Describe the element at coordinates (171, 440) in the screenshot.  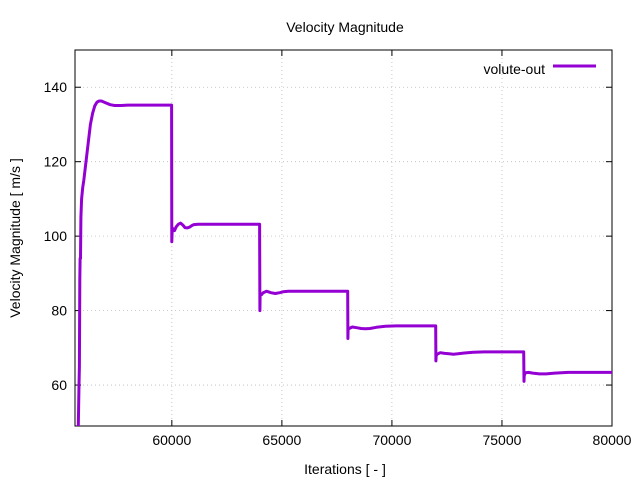
I see `x-tick-label: 60000` at that location.